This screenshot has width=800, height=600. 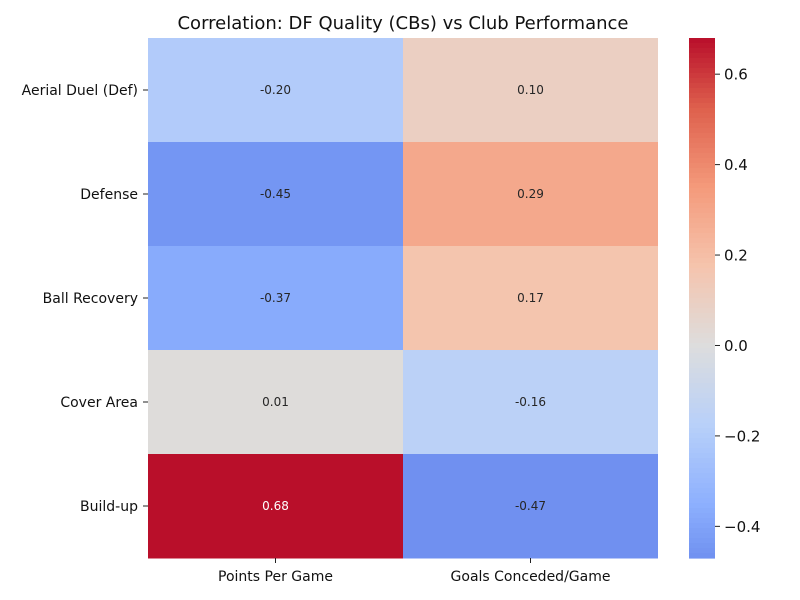 What do you see at coordinates (531, 577) in the screenshot?
I see `x-tick-label: Goals Conceded/Game` at bounding box center [531, 577].